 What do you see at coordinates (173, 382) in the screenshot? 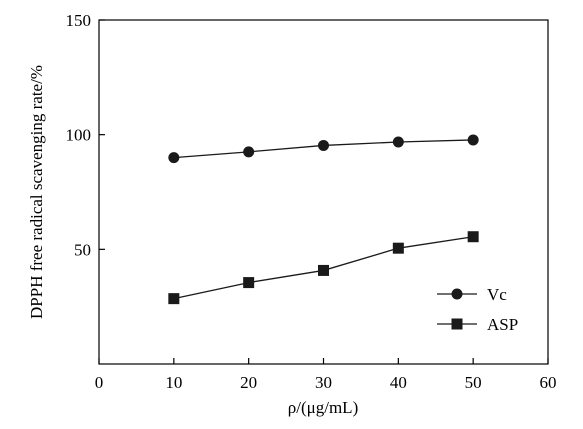
I see `x-tick-label: 10` at bounding box center [173, 382].